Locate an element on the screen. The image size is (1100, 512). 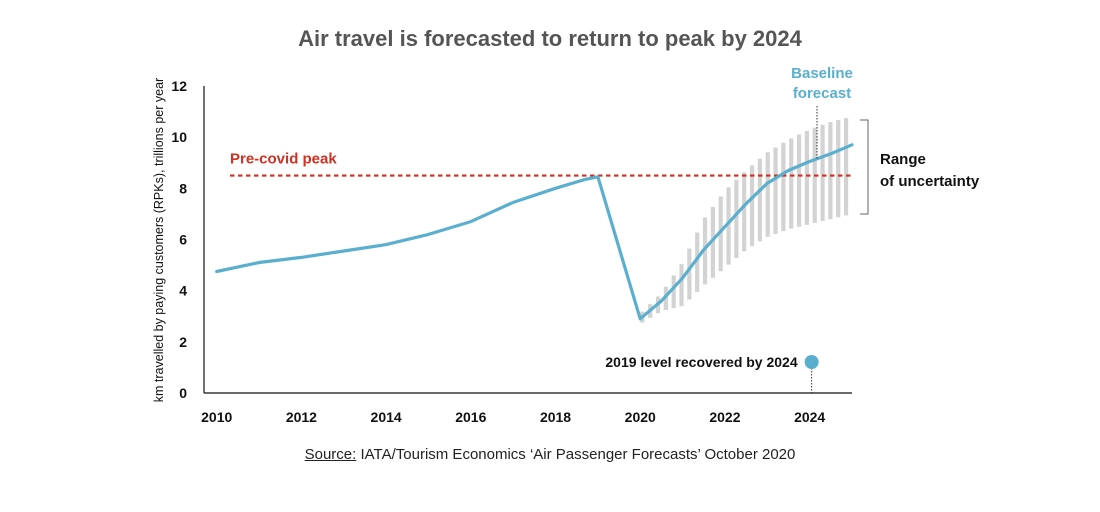
y-tick-label: 0 is located at coordinates (183, 393).